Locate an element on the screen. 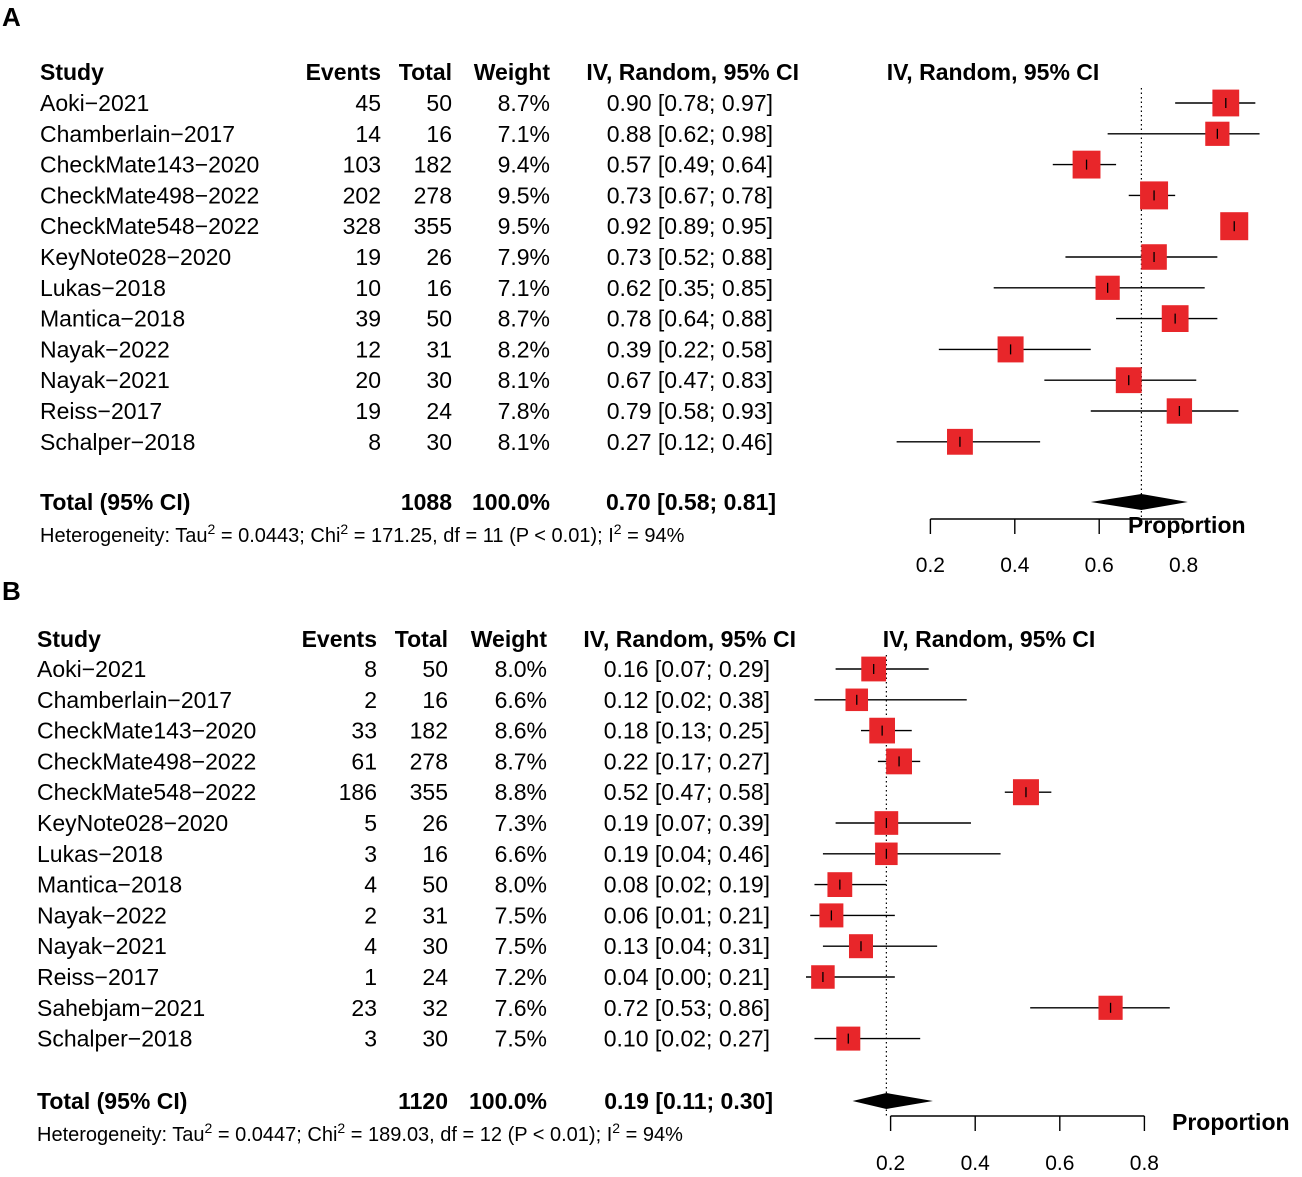 This screenshot has height=1177, width=1302. study-row: Schalper−2018 3 30 7.5% 0.10 [0.02; 0.27] is located at coordinates (479, 1039).